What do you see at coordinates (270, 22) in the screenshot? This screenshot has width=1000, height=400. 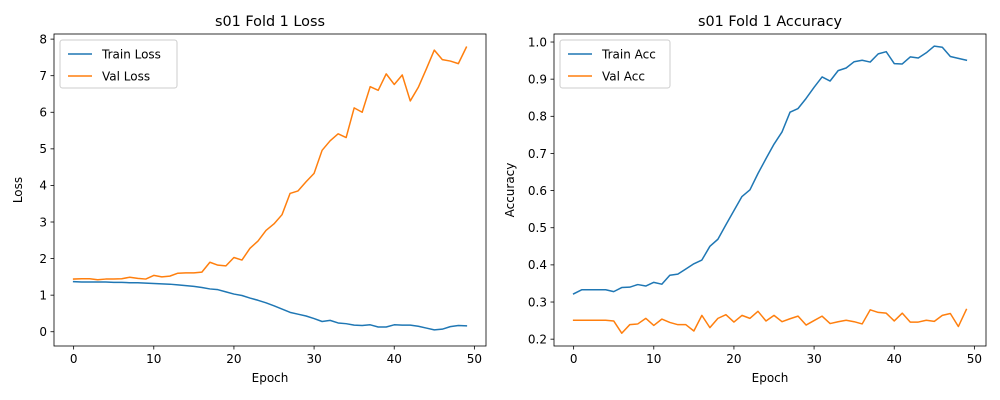 I see `loss-chart-title: s01 Fold 1 Loss` at bounding box center [270, 22].